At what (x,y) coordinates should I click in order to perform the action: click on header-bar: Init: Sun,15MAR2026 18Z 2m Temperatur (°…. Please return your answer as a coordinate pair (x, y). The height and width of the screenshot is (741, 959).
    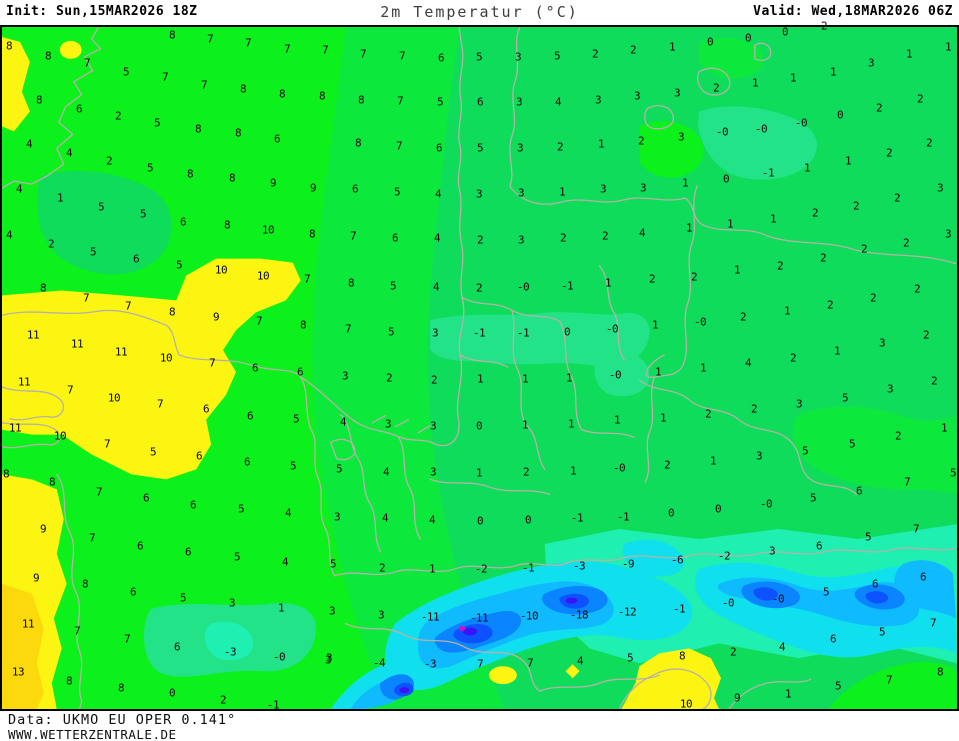
    Looking at the image, I should click on (479, 12).